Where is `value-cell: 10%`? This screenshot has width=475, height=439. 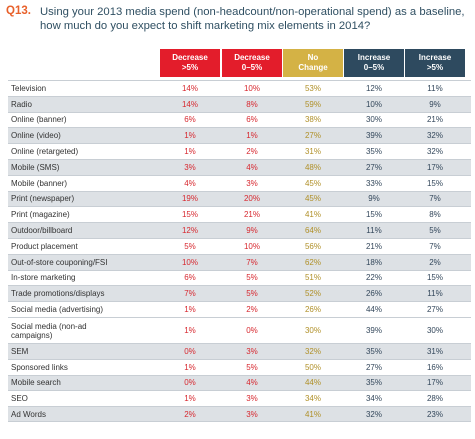 value-cell: 10% is located at coordinates (251, 246).